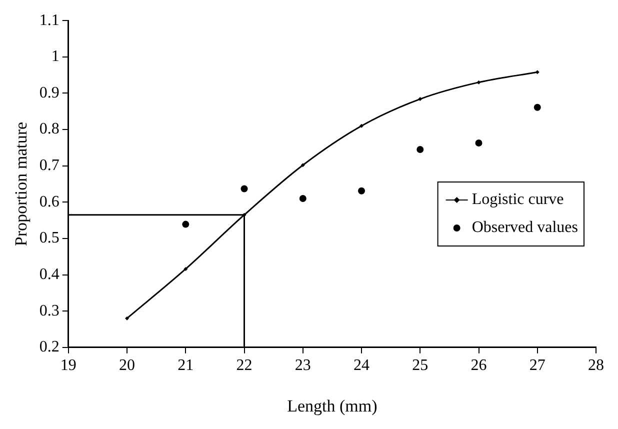 The width and height of the screenshot is (618, 429). What do you see at coordinates (332, 406) in the screenshot?
I see `x-axis-title: Length (mm)` at bounding box center [332, 406].